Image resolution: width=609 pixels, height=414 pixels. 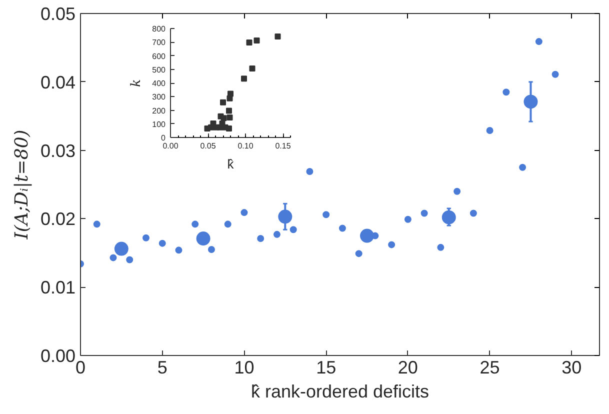 I want to click on x-tick-label: 10, so click(x=244, y=368).